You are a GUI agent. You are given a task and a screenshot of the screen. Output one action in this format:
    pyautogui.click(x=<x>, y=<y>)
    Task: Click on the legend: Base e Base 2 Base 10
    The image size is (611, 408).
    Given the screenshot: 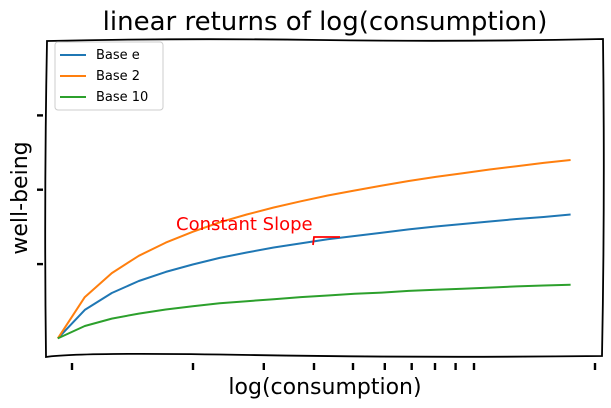 What is the action you would take?
    pyautogui.click(x=109, y=76)
    